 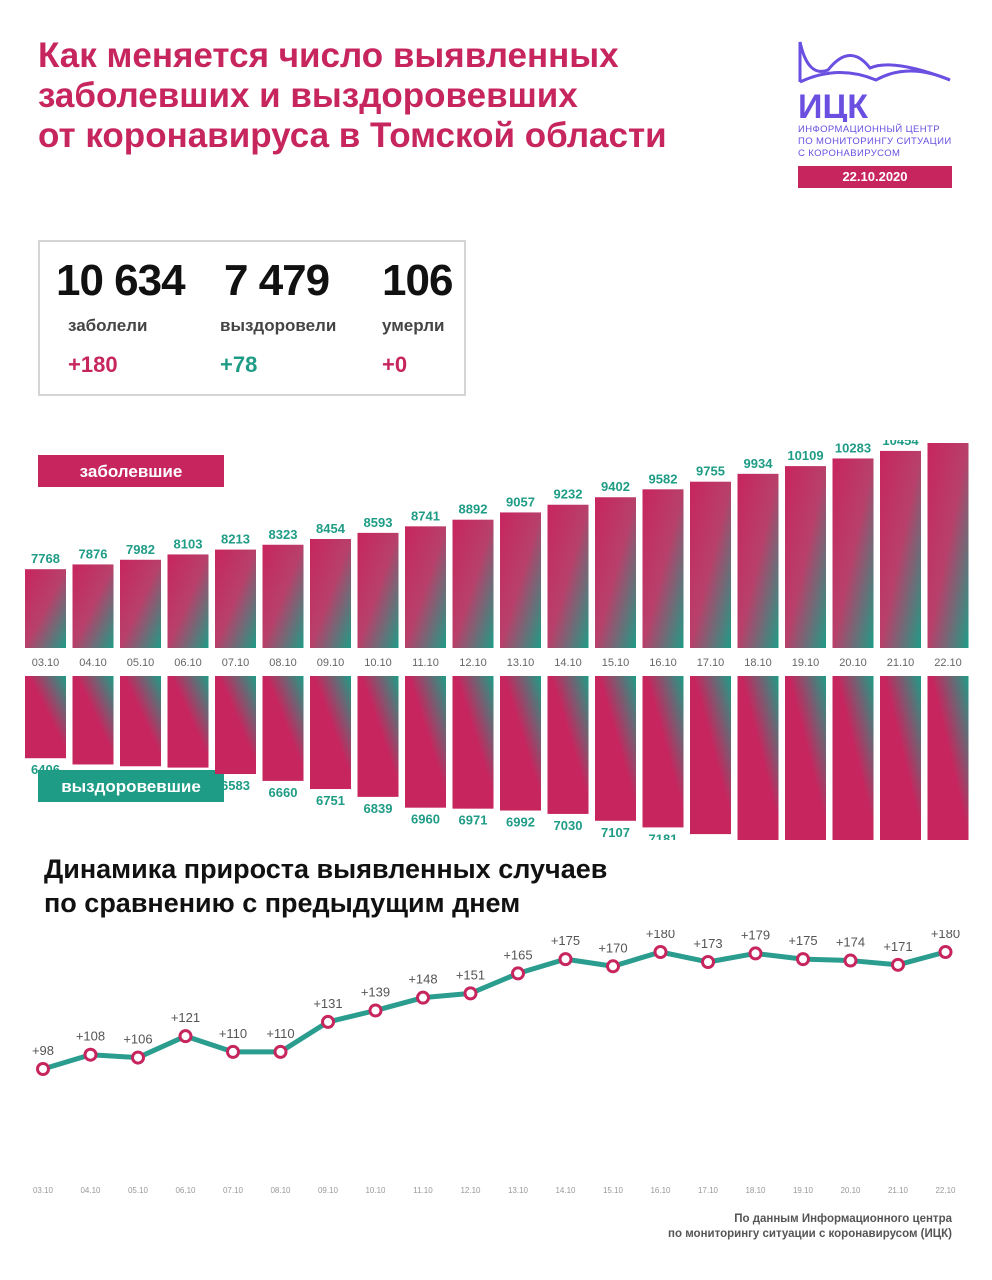 I want to click on bar-recovered-label: 7107, so click(x=615, y=832).